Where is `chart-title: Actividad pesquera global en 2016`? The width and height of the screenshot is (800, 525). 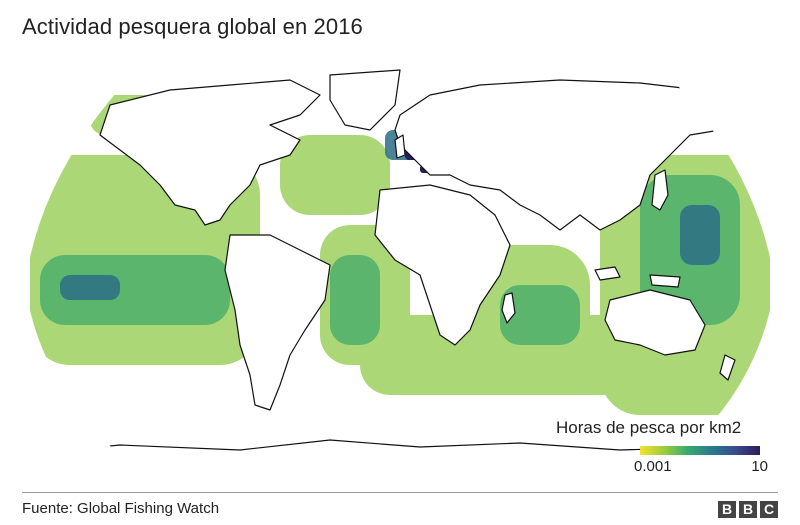 chart-title: Actividad pesquera global en 2016 is located at coordinates (192, 26).